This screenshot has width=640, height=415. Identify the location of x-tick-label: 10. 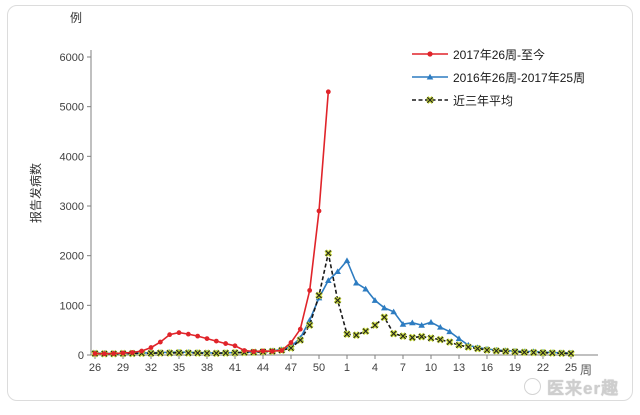
(431, 368).